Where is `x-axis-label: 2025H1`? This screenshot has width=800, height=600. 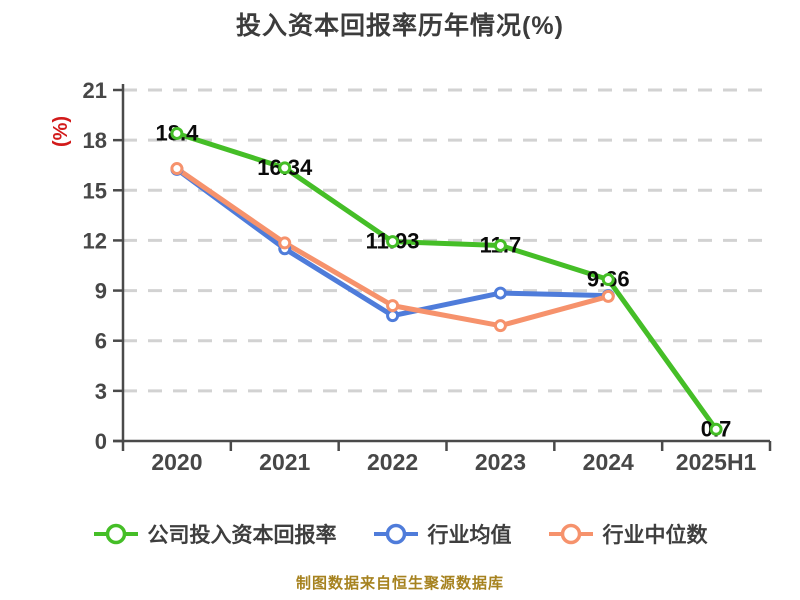
x-axis-label: 2025H1 is located at coordinates (716, 462).